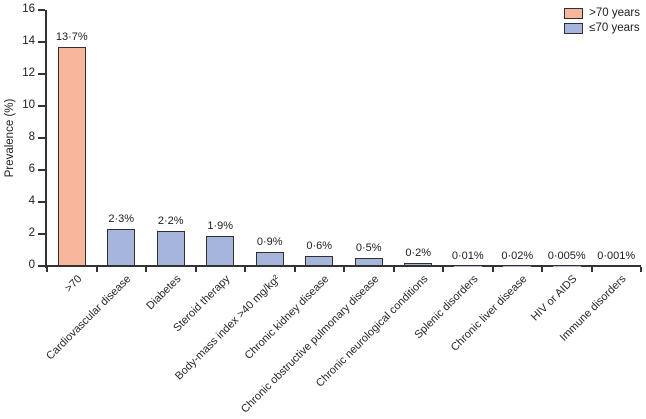  What do you see at coordinates (46, 139) in the screenshot?
I see `y-axis-line` at bounding box center [46, 139].